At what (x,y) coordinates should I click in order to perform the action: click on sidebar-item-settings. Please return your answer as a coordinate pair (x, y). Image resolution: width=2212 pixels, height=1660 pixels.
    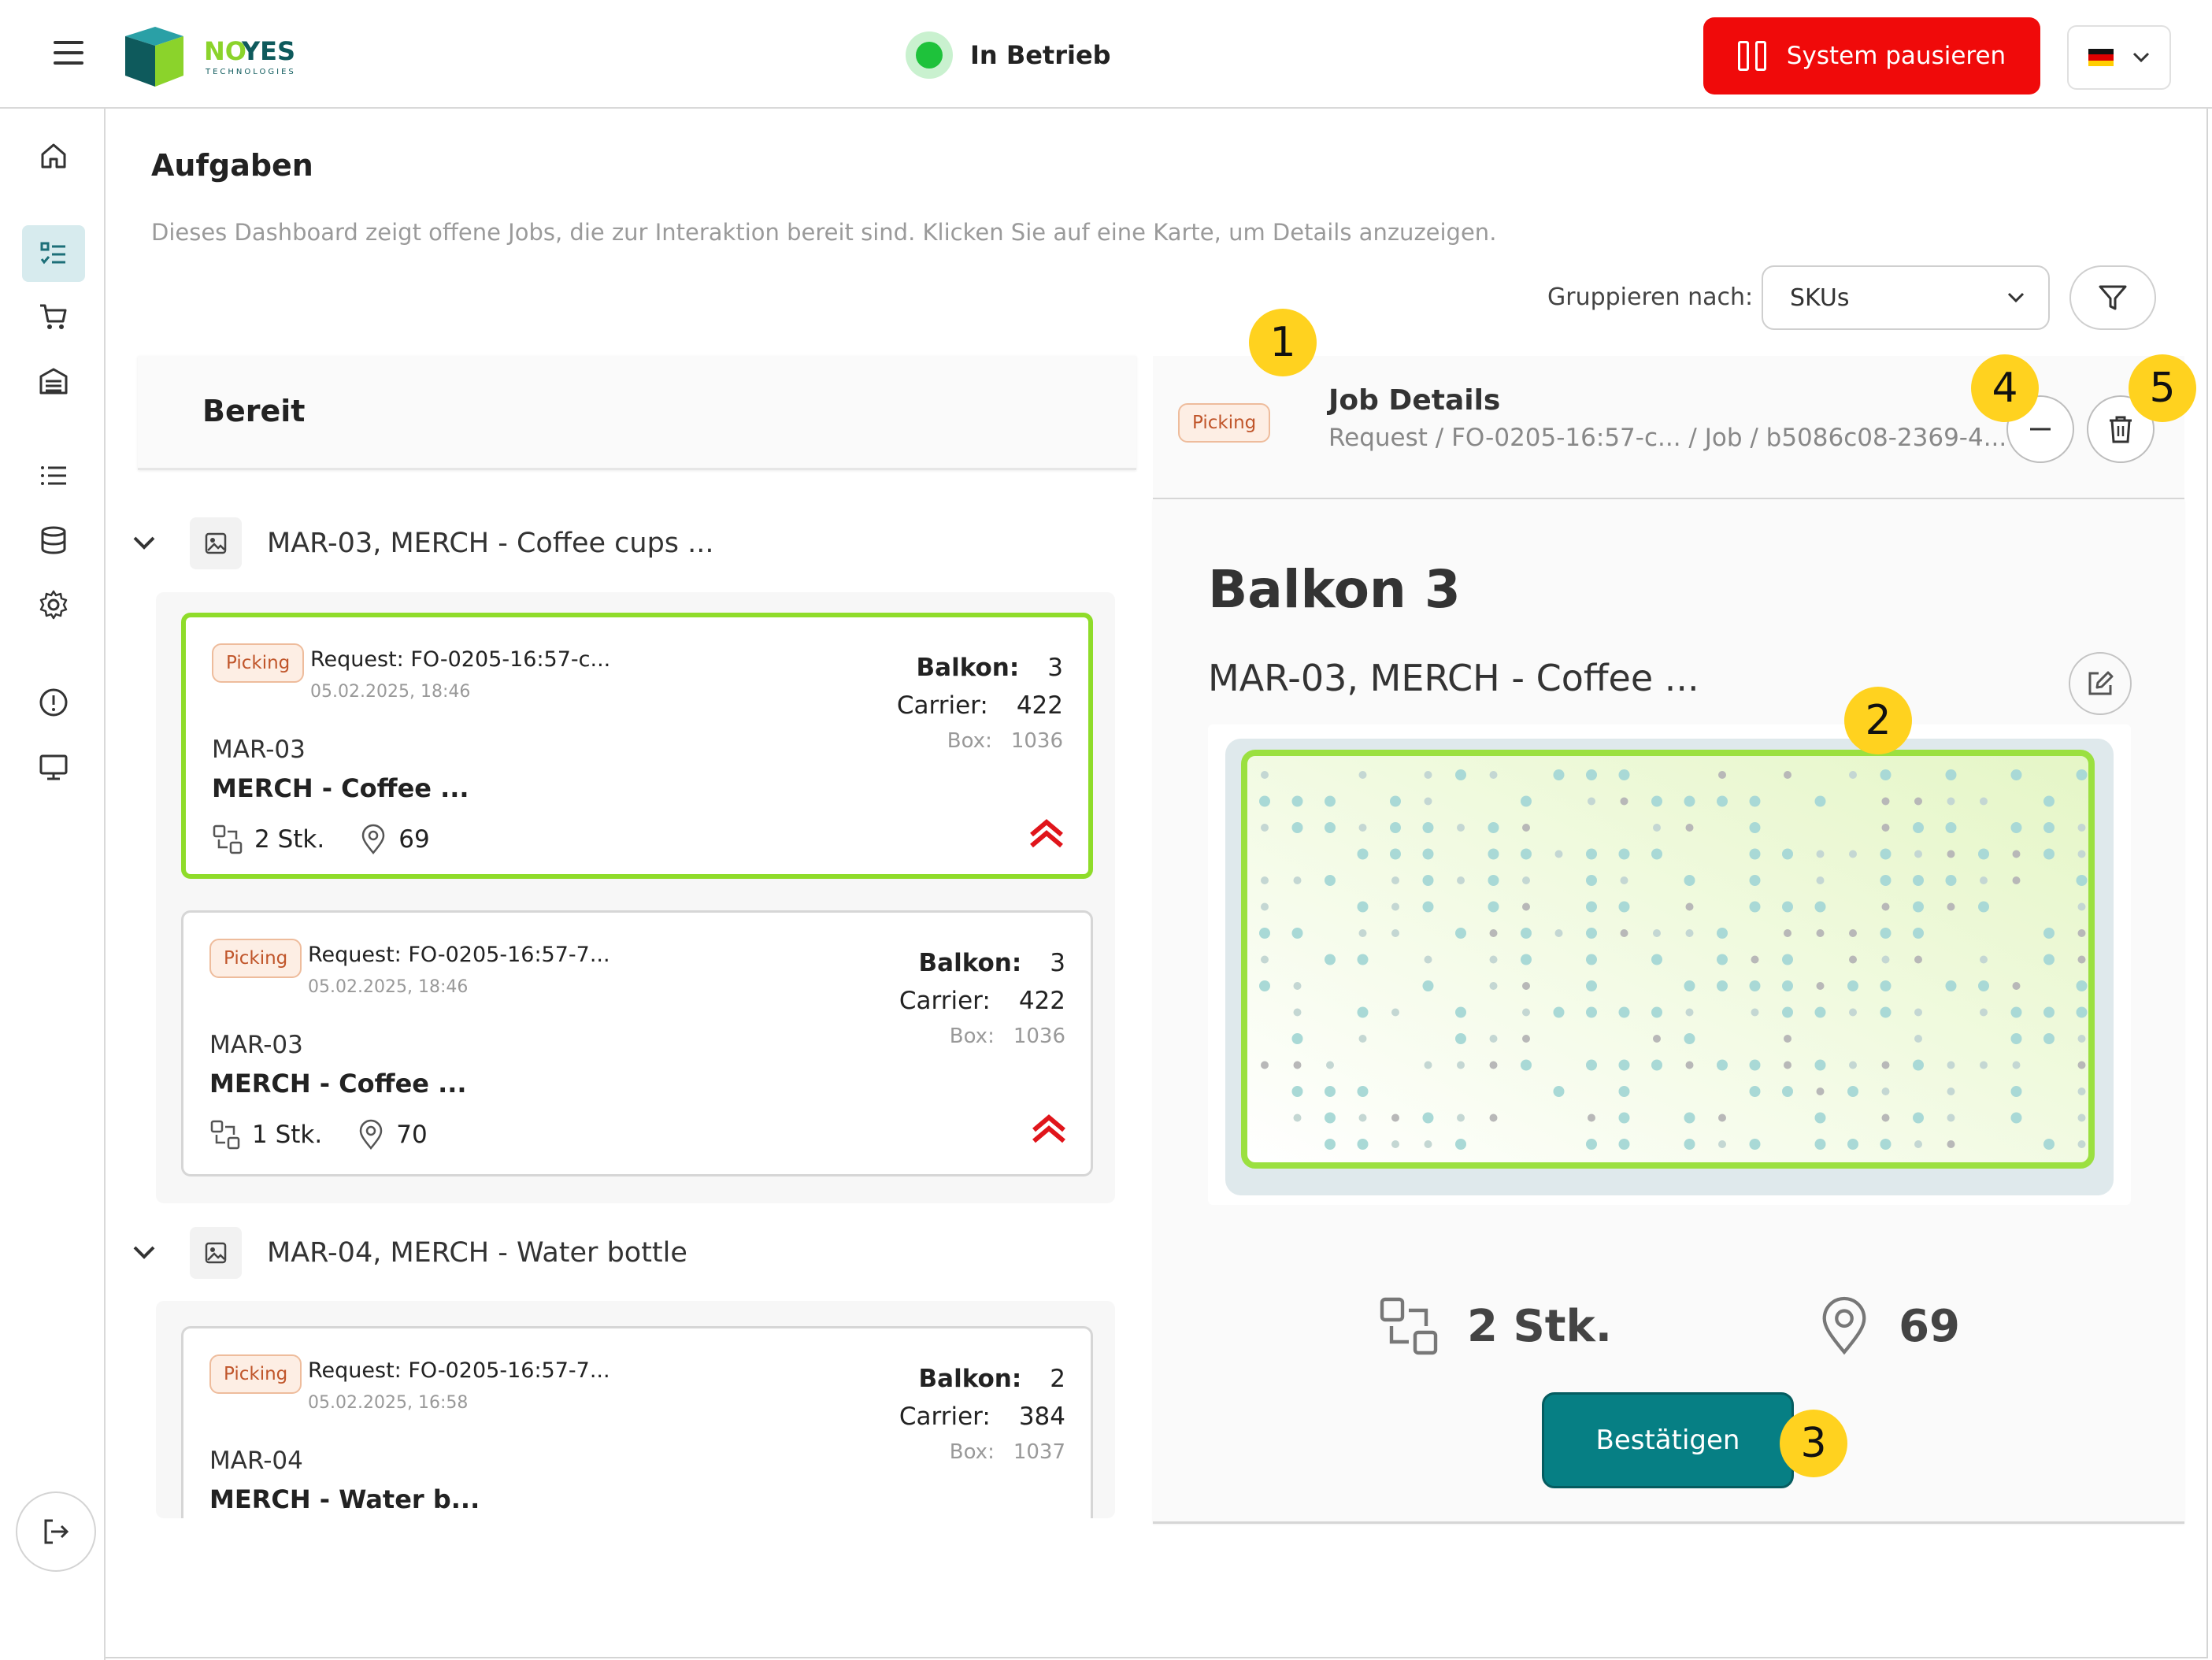
    Looking at the image, I should click on (53, 604).